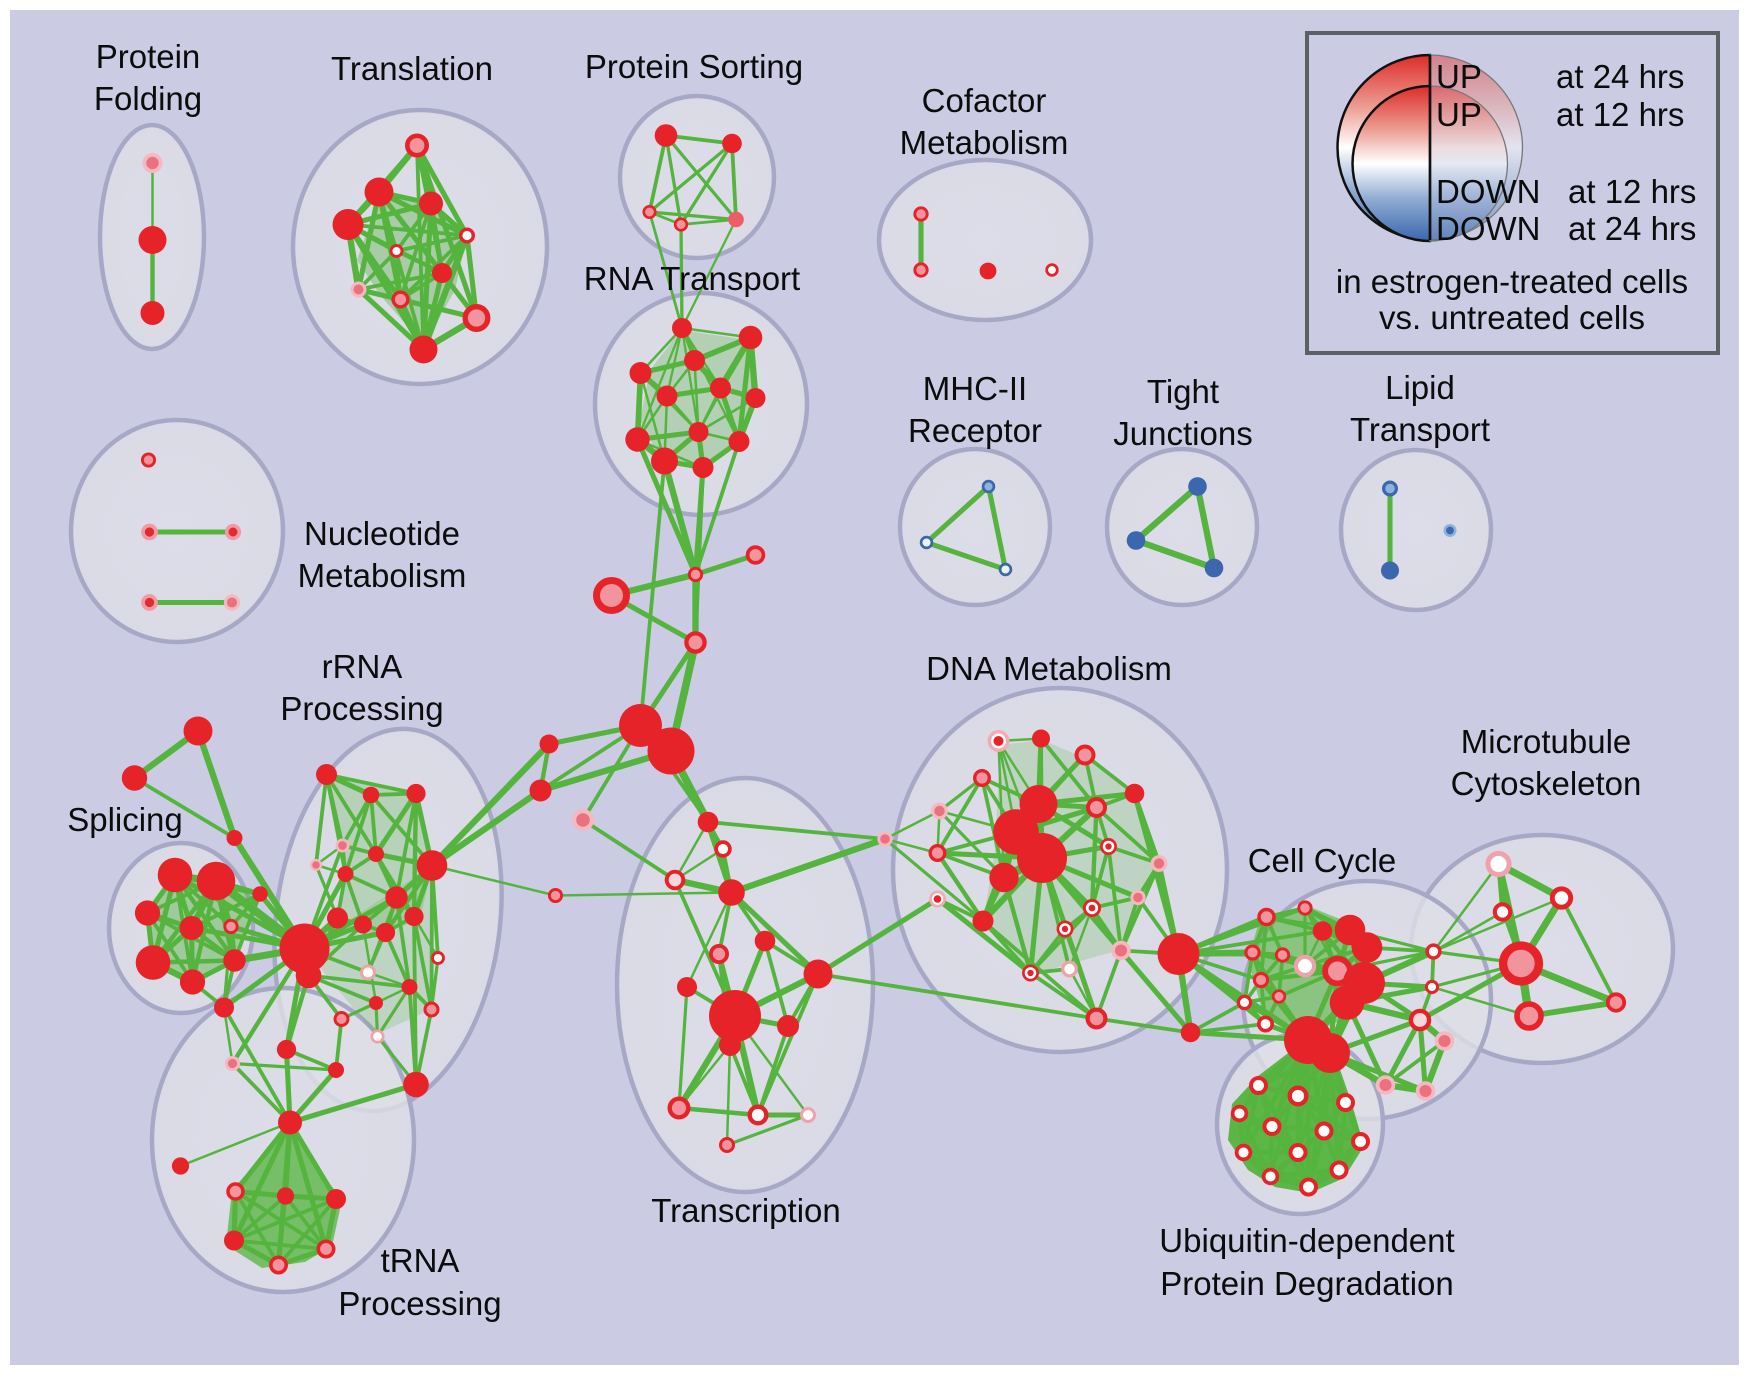 The height and width of the screenshot is (1376, 1750). Describe the element at coordinates (125, 819) in the screenshot. I see `svg-text: Splicing` at that location.